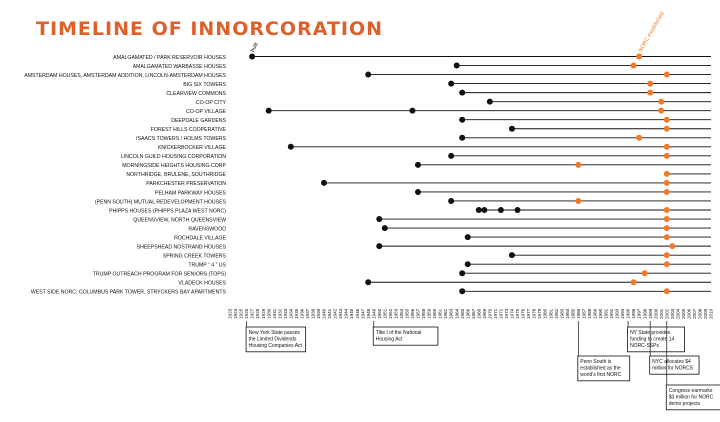  I want to click on year-tick-label: 1974, so click(512, 313).